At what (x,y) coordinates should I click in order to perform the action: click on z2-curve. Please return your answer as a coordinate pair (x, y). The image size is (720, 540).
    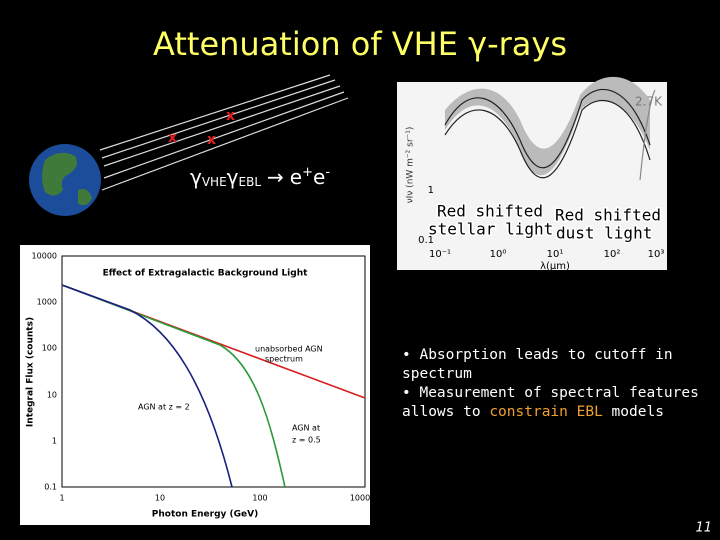
    Looking at the image, I should click on (147, 386).